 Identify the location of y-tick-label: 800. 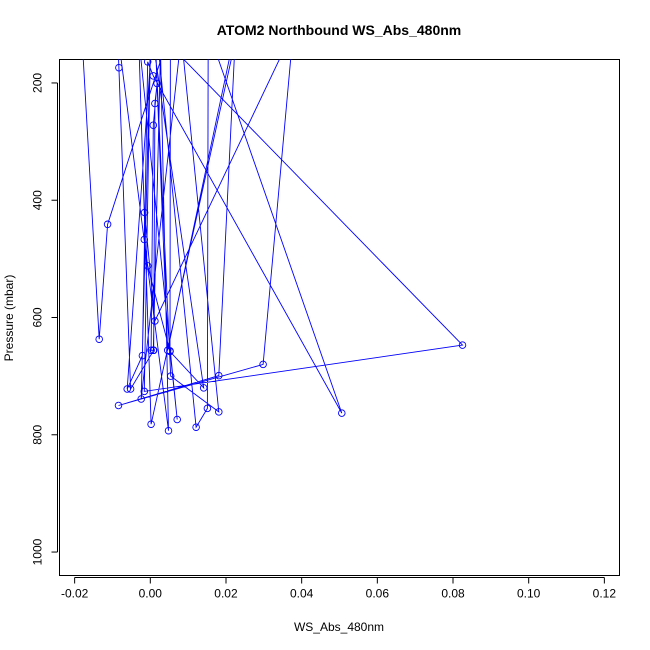
(38, 434).